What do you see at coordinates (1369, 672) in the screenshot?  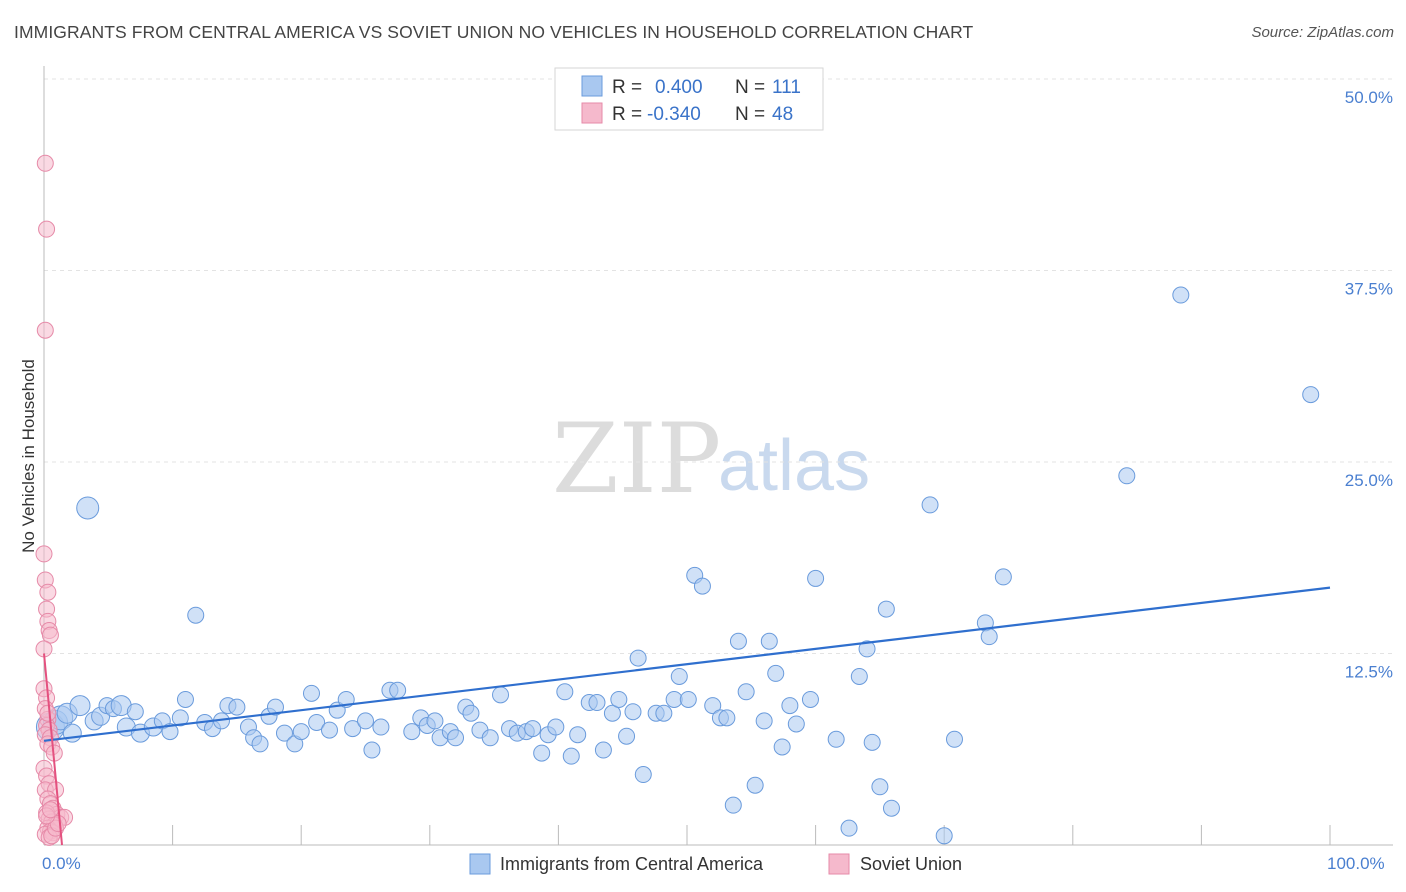 I see `y-tick-label-0: 12.5%` at bounding box center [1369, 672].